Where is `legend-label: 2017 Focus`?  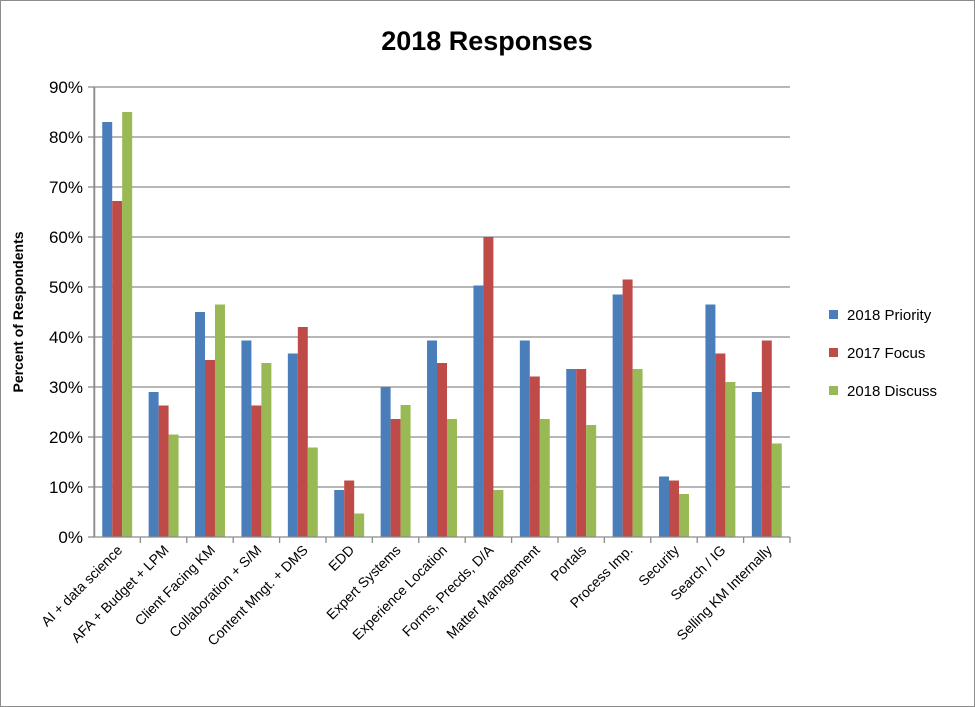 legend-label: 2017 Focus is located at coordinates (886, 353).